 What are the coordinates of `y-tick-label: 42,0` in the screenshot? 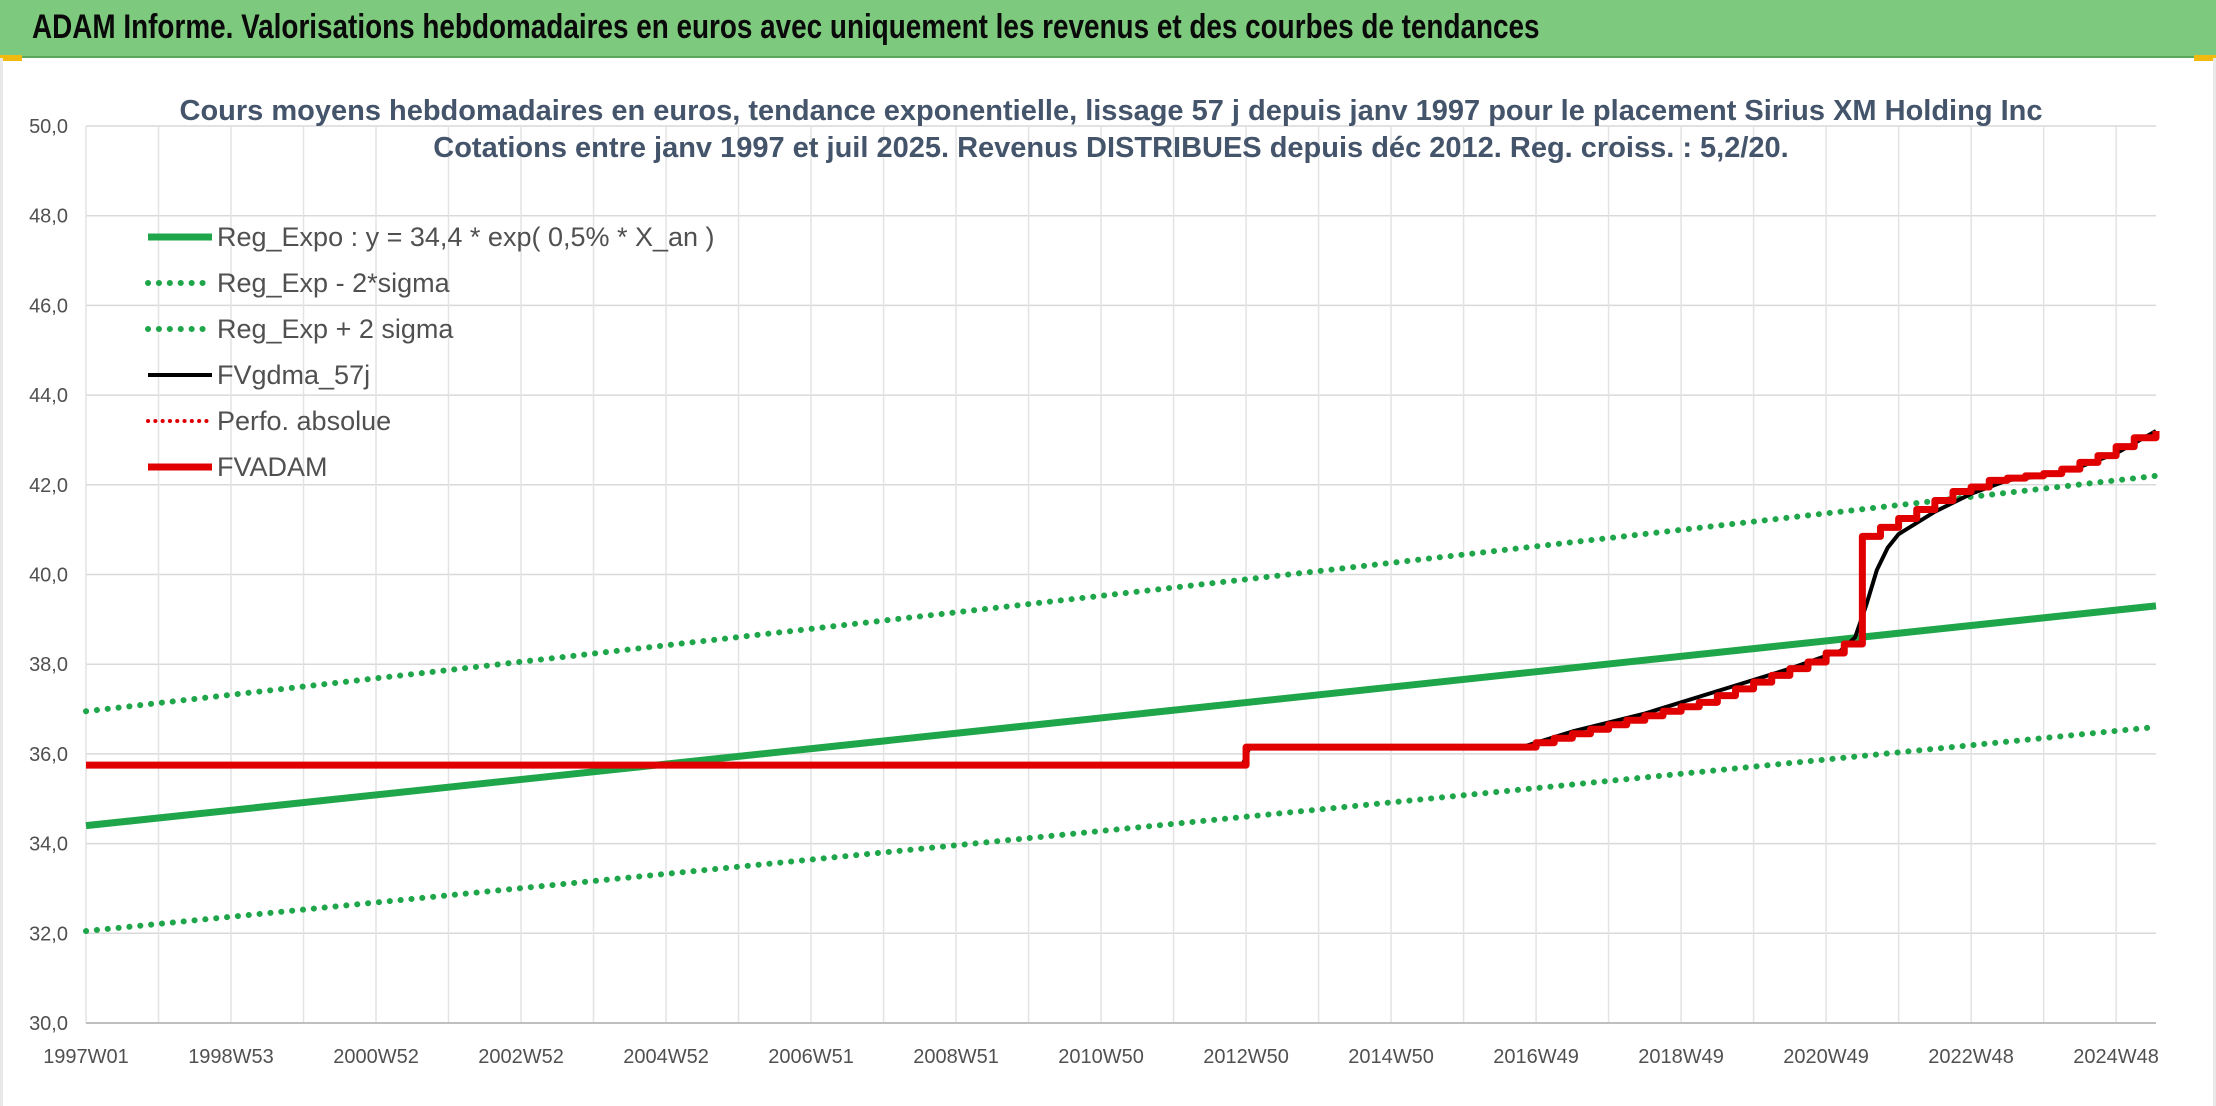 It's located at (48, 486).